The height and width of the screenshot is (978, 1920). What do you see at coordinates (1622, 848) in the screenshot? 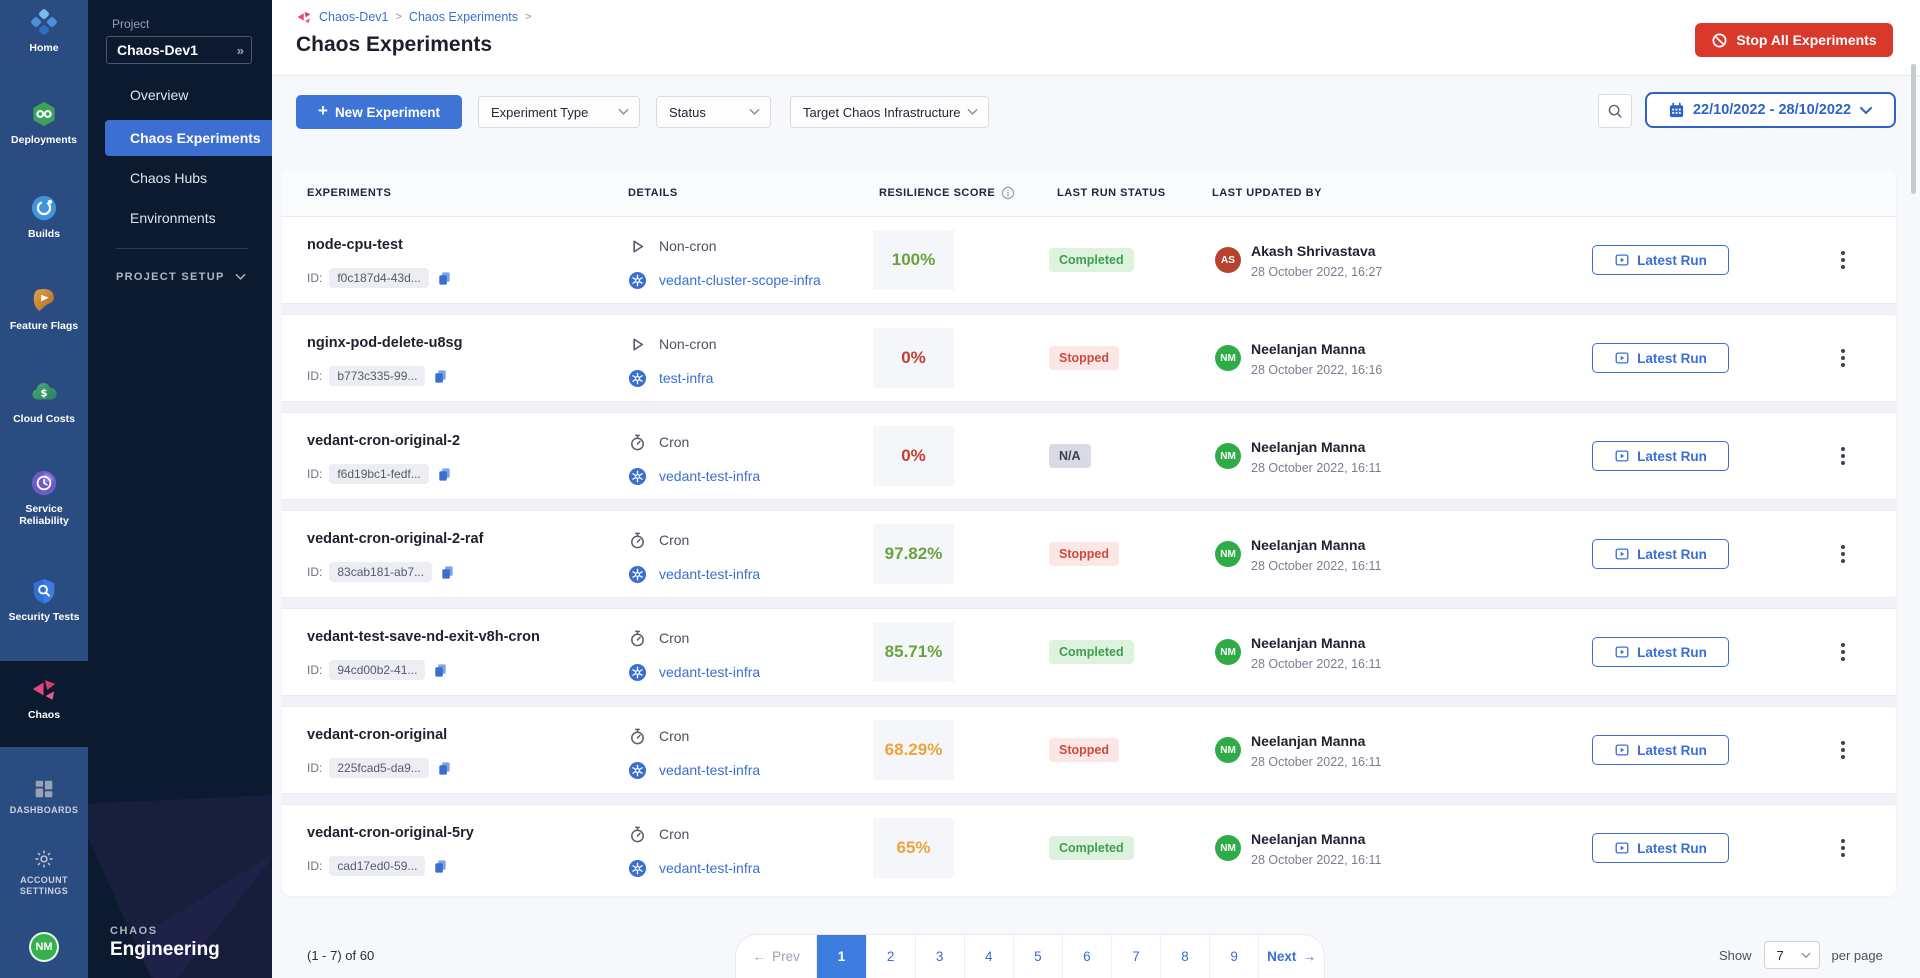
I see `run-icon` at bounding box center [1622, 848].